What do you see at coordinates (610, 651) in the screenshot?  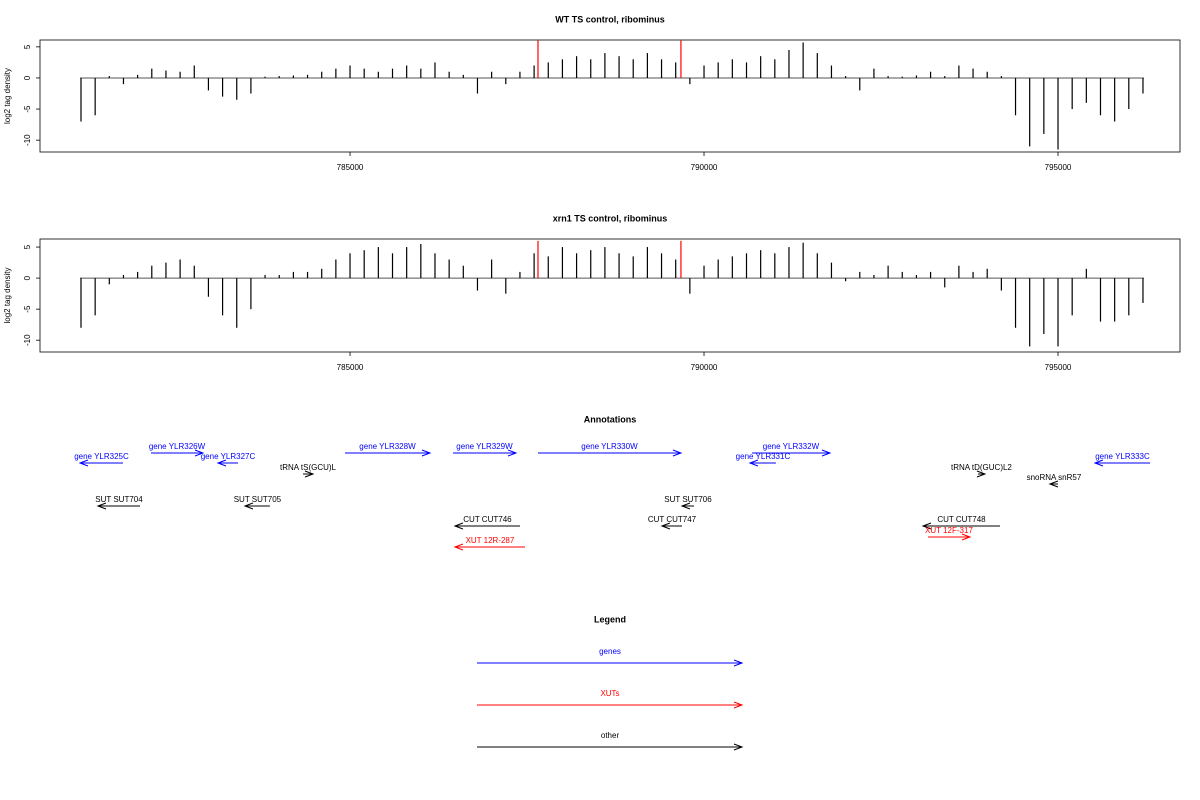 I see `legend-label: genes` at bounding box center [610, 651].